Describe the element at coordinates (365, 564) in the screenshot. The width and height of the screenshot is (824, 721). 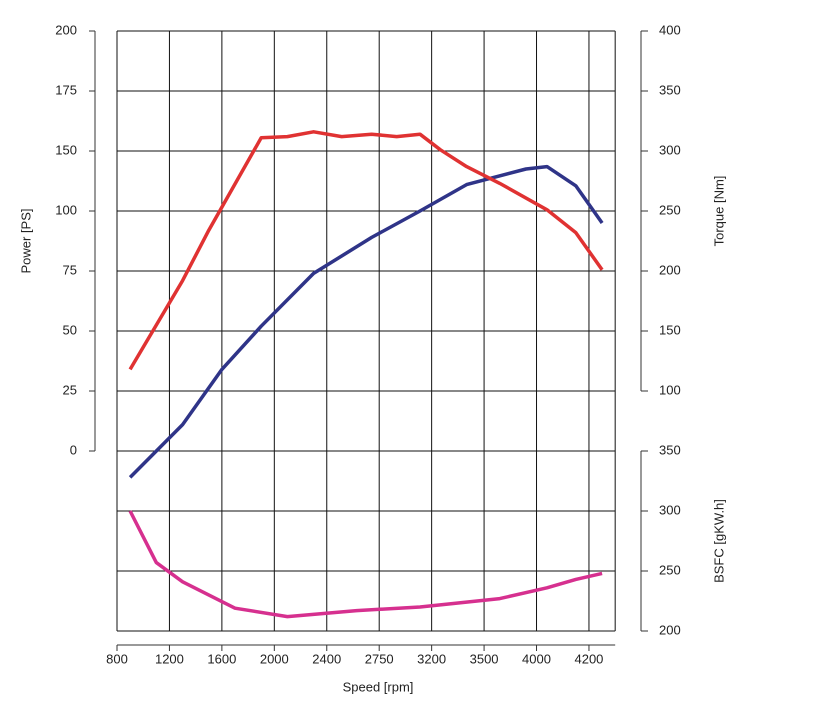
I see `data-line` at that location.